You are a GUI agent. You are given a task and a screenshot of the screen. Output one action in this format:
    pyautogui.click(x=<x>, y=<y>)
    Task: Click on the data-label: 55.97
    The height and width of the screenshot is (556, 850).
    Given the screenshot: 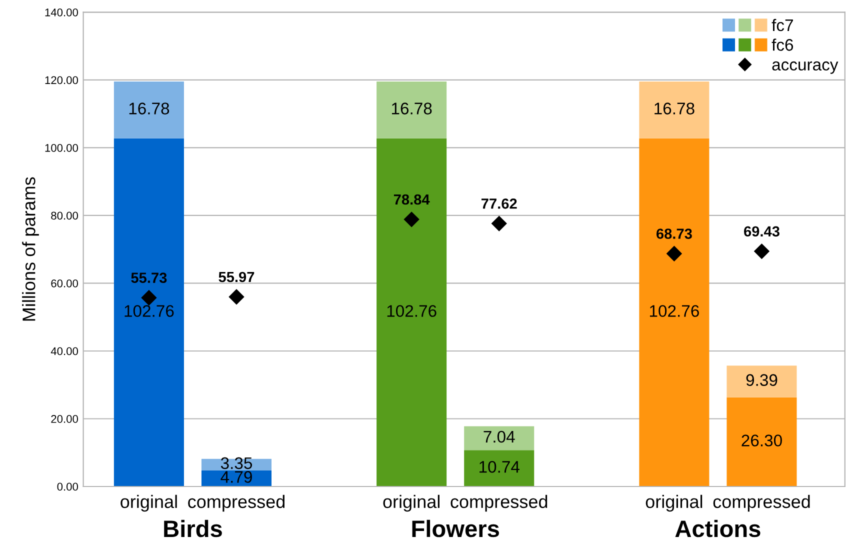 What is the action you would take?
    pyautogui.click(x=236, y=277)
    